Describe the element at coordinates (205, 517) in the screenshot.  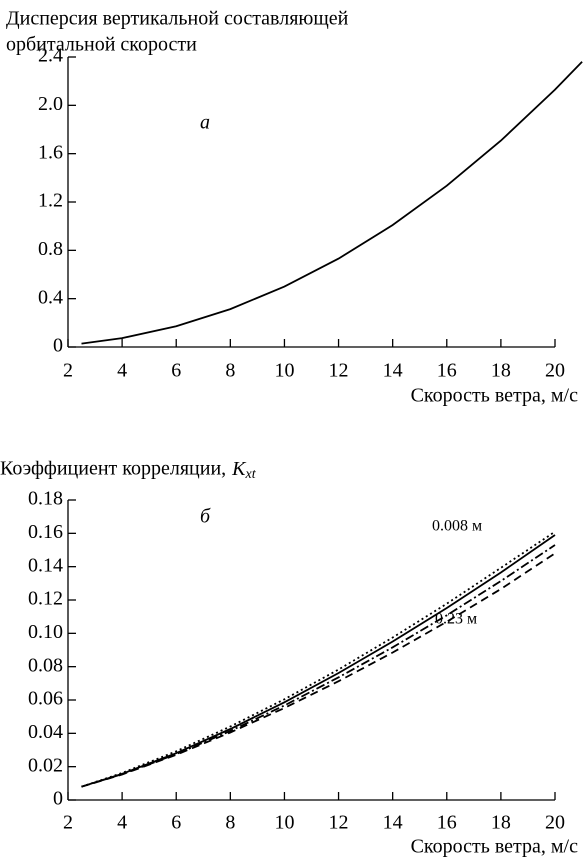
I see `panel-label: б` at that location.